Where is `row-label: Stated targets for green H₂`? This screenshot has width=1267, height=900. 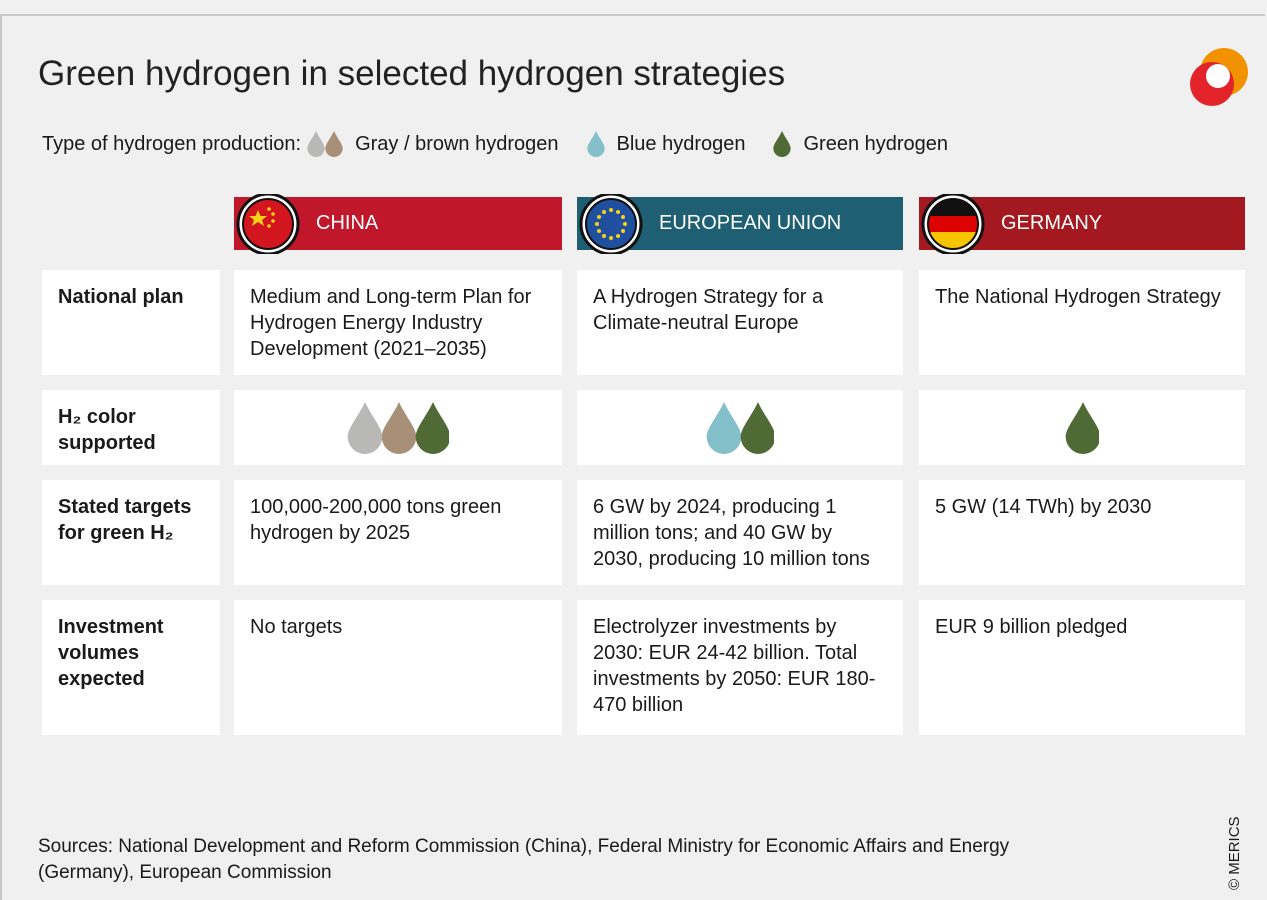
row-label: Stated targets for green H₂ is located at coordinates (131, 532).